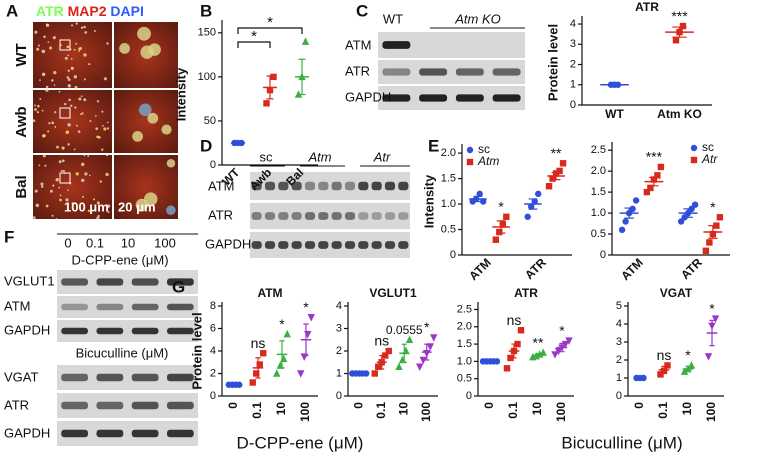  What do you see at coordinates (393, 18) in the screenshot?
I see `blot-column: WT` at bounding box center [393, 18].